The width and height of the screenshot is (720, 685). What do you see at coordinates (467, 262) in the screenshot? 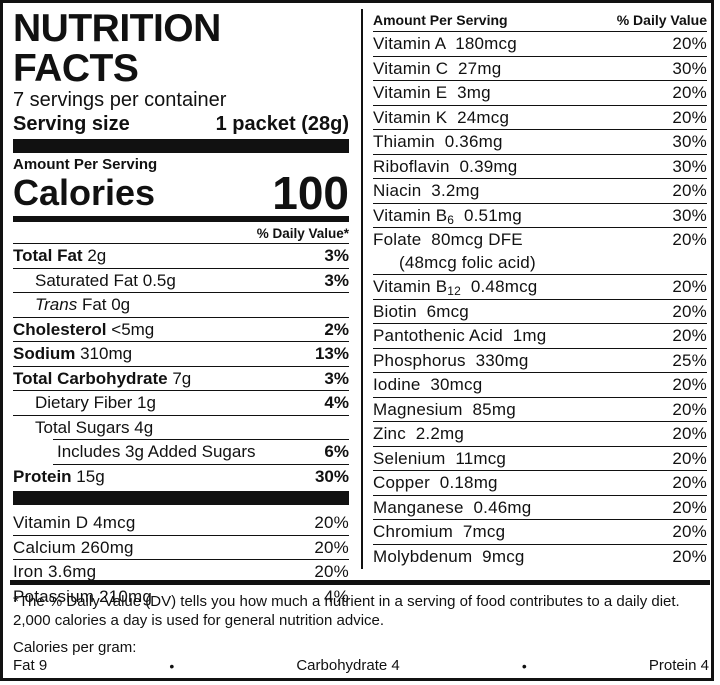
I see `vitamin-text-secondary: (48mcg folic acid)` at bounding box center [467, 262].